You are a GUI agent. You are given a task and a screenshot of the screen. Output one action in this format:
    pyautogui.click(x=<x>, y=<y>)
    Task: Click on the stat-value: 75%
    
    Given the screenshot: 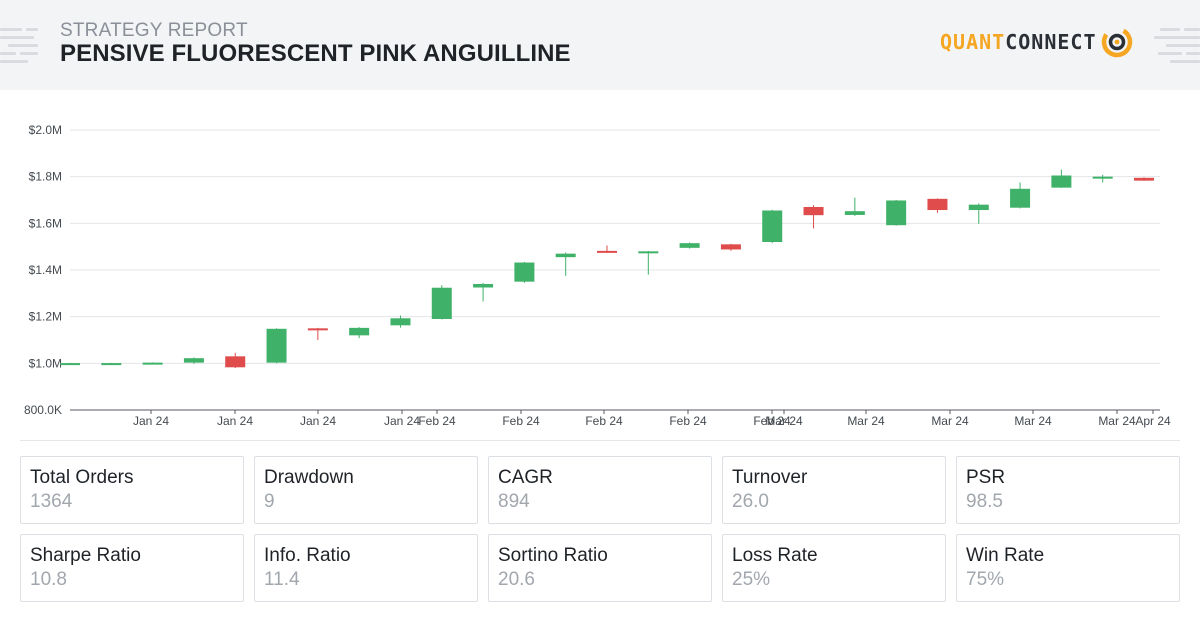 What is the action you would take?
    pyautogui.click(x=985, y=579)
    